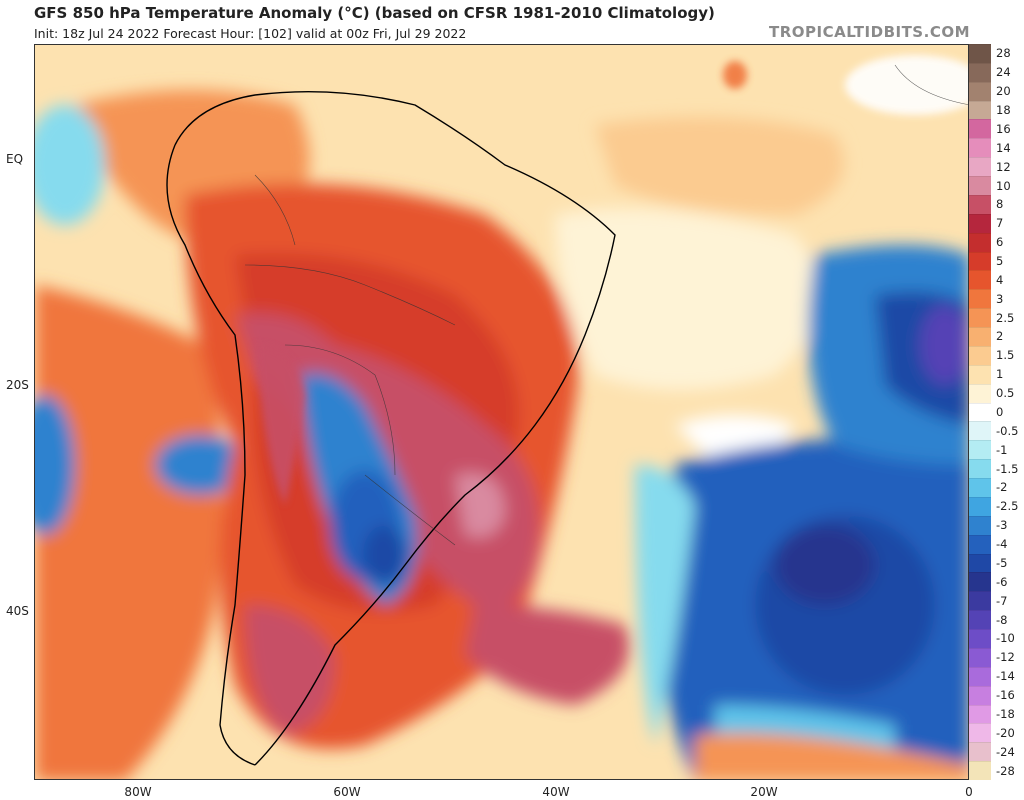  What do you see at coordinates (1000, 336) in the screenshot?
I see `colorbar-label: 2` at bounding box center [1000, 336].